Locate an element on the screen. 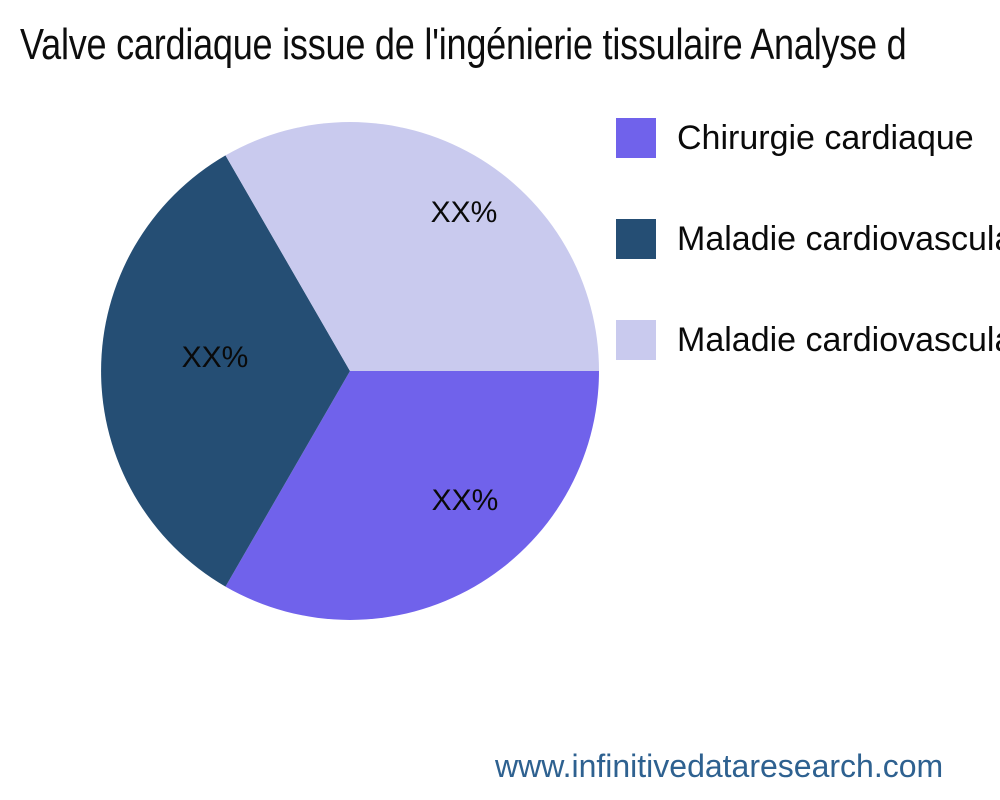 The height and width of the screenshot is (800, 1000). pie-label-maladie-cardiovasculaire-1: XX% is located at coordinates (215, 357).